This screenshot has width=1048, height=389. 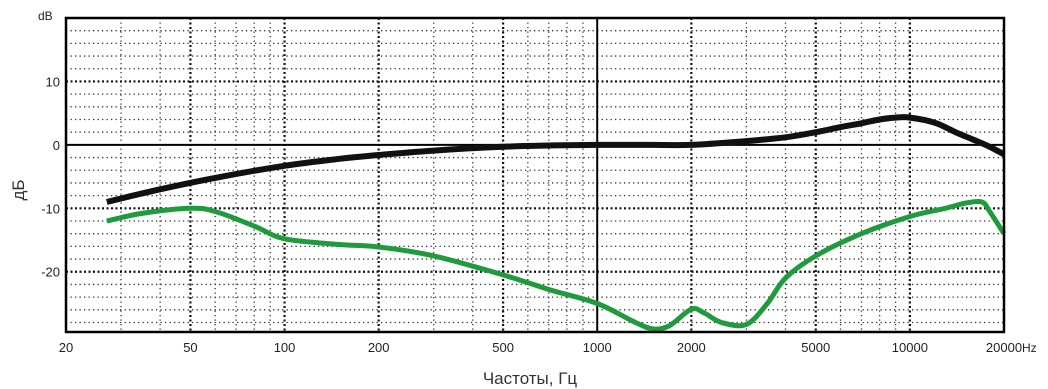 What do you see at coordinates (45, 16) in the screenshot?
I see `y-axis-unit: dB` at bounding box center [45, 16].